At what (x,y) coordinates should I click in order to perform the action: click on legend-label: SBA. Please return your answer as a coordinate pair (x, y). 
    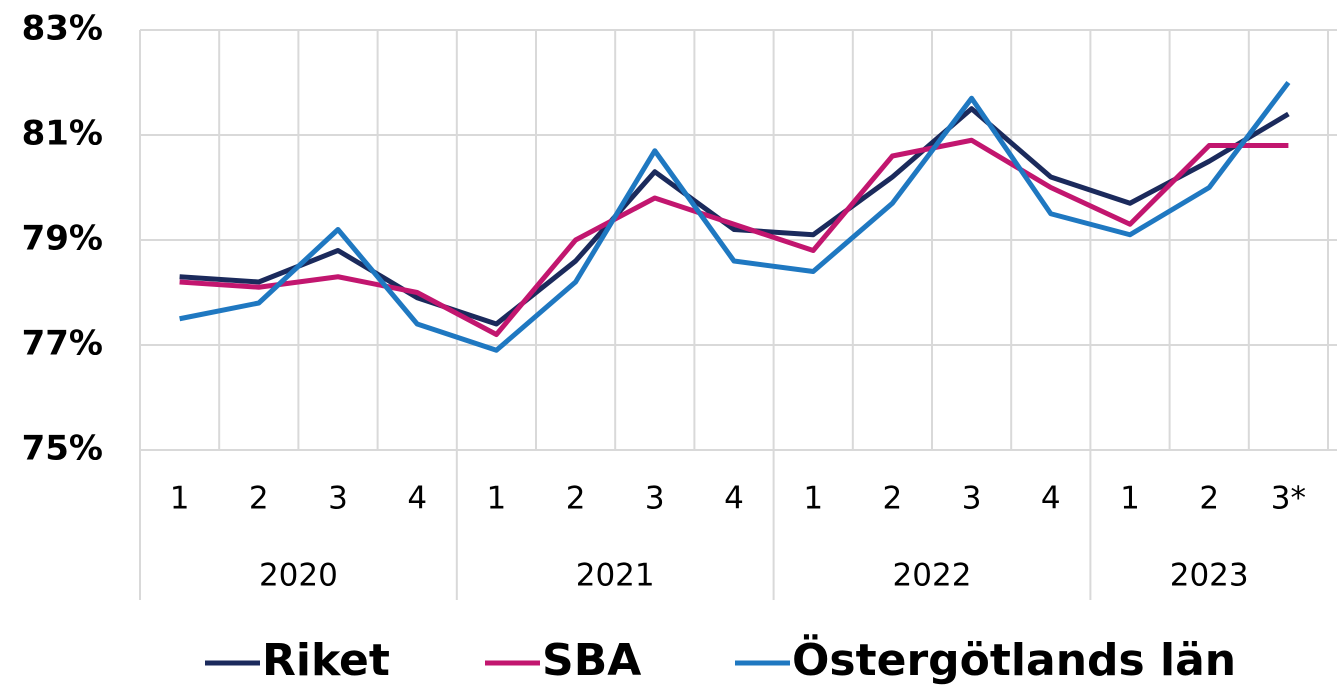
    Looking at the image, I should click on (591, 660).